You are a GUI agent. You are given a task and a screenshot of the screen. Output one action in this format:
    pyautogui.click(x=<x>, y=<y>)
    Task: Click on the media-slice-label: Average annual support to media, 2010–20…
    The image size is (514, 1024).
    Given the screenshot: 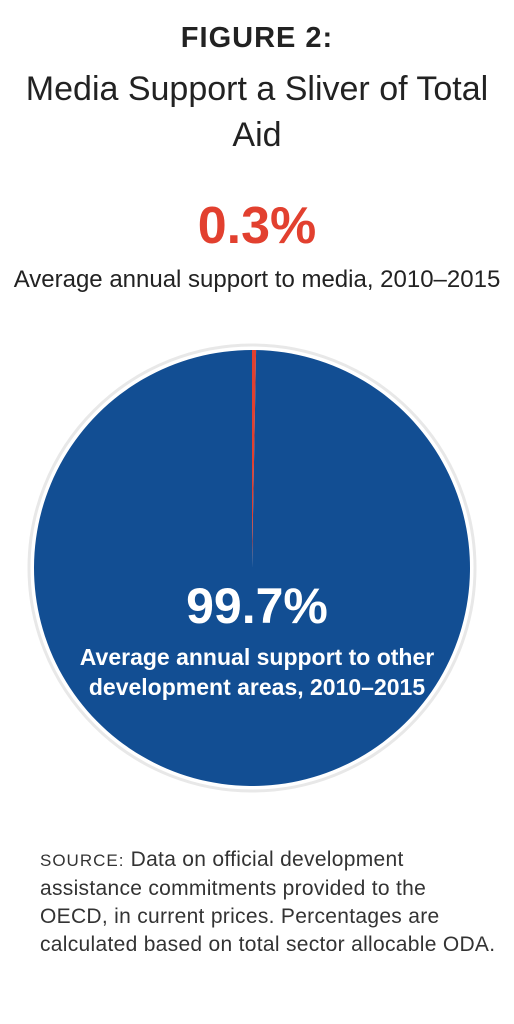 What is the action you would take?
    pyautogui.click(x=257, y=279)
    